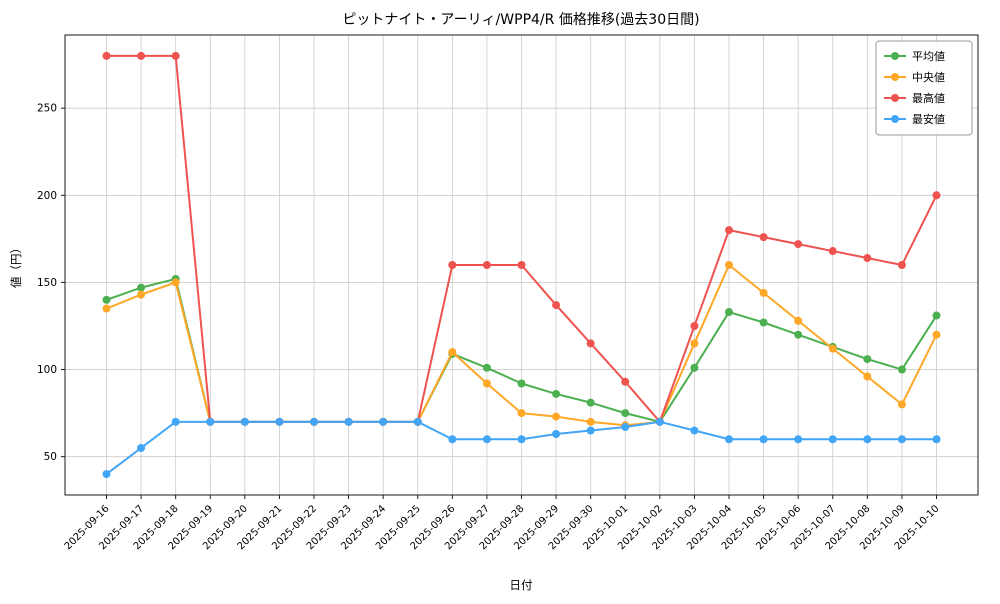 Image resolution: width=1000 pixels, height=604 pixels. Describe the element at coordinates (521, 585) in the screenshot. I see `x-axis-label: 日付` at that location.